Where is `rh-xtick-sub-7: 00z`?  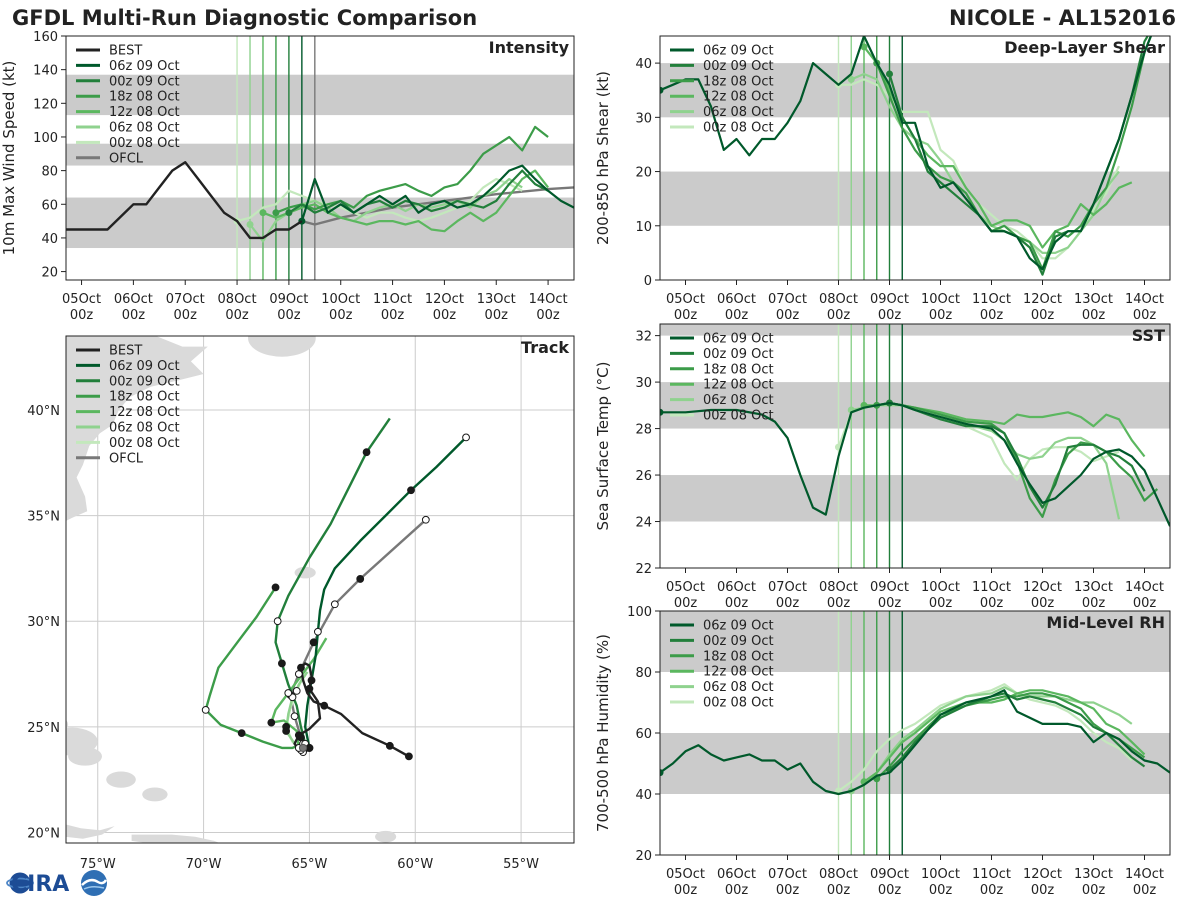
rh-xtick-sub-7: 00z is located at coordinates (1043, 890).